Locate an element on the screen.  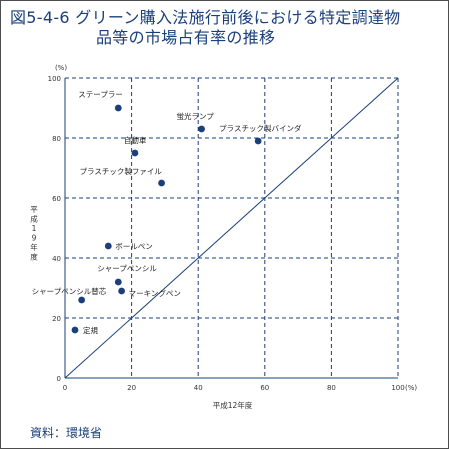
y-axis-label-char: 成 is located at coordinates (34, 219).